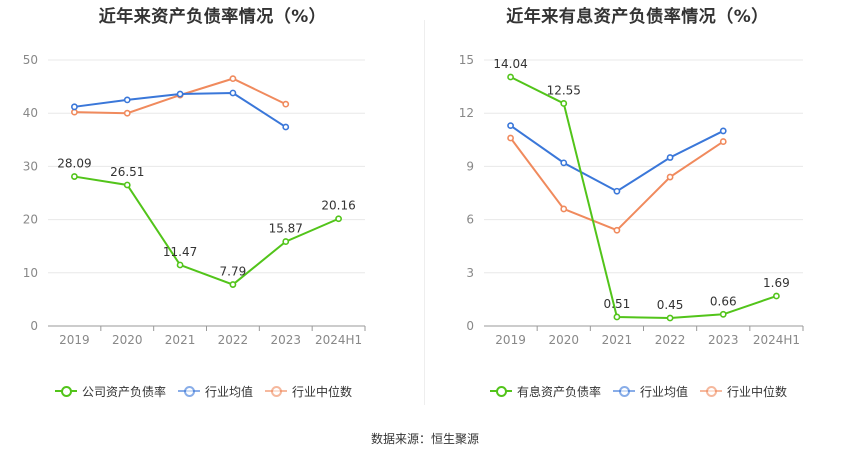 This screenshot has width=850, height=459. What do you see at coordinates (127, 172) in the screenshot?
I see `data-label: 26.51` at bounding box center [127, 172].